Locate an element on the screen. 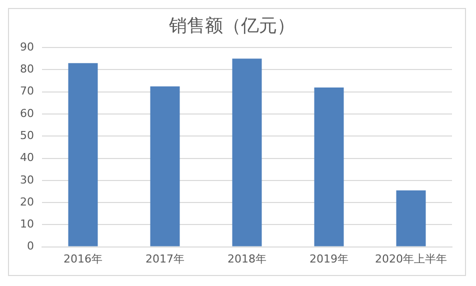 The height and width of the screenshot is (286, 476). y-tick-label: 10 is located at coordinates (27, 224).